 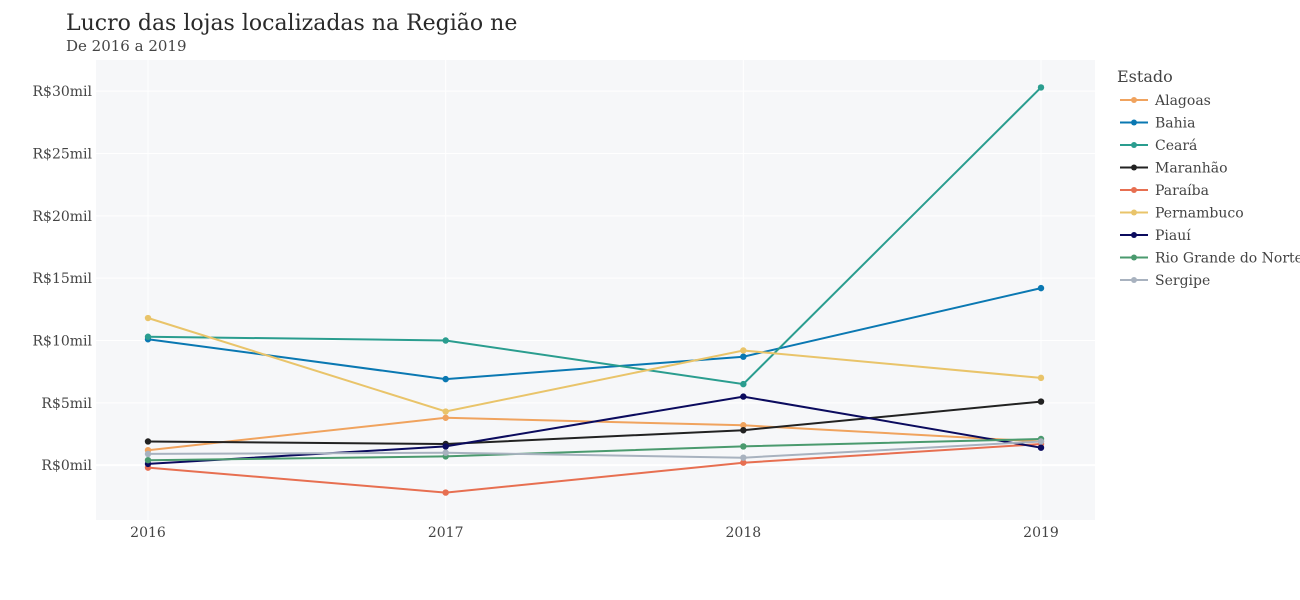 I want to click on legend-item: Rio Grande do Norte, so click(x=1210, y=259).